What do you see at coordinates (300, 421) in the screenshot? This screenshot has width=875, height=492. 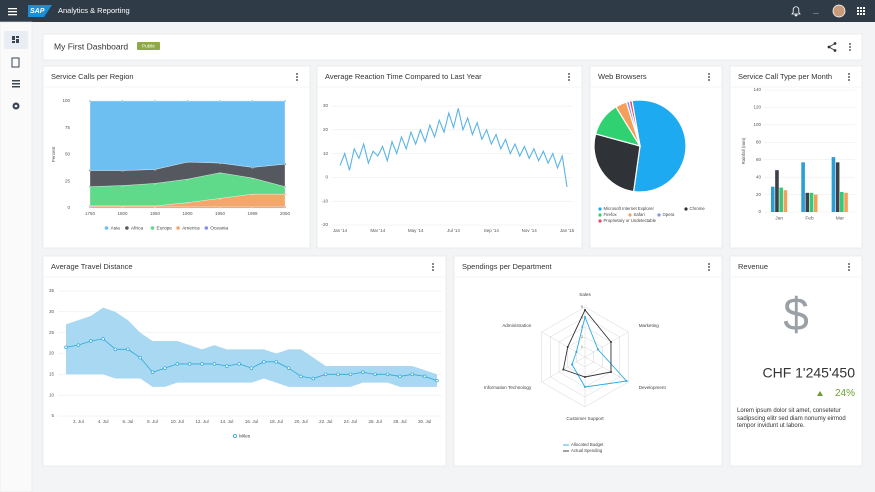 I see `x-tick-label: 20. Jul` at bounding box center [300, 421].